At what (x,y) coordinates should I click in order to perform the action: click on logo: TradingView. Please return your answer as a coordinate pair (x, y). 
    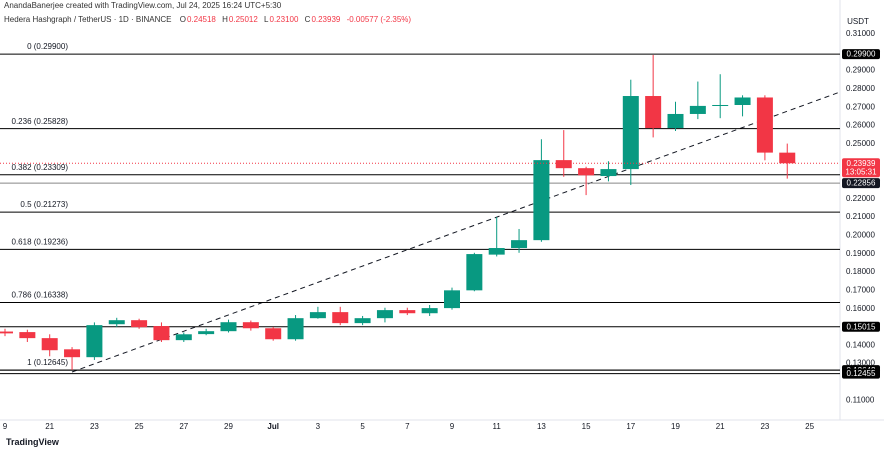
    Looking at the image, I should click on (32, 442).